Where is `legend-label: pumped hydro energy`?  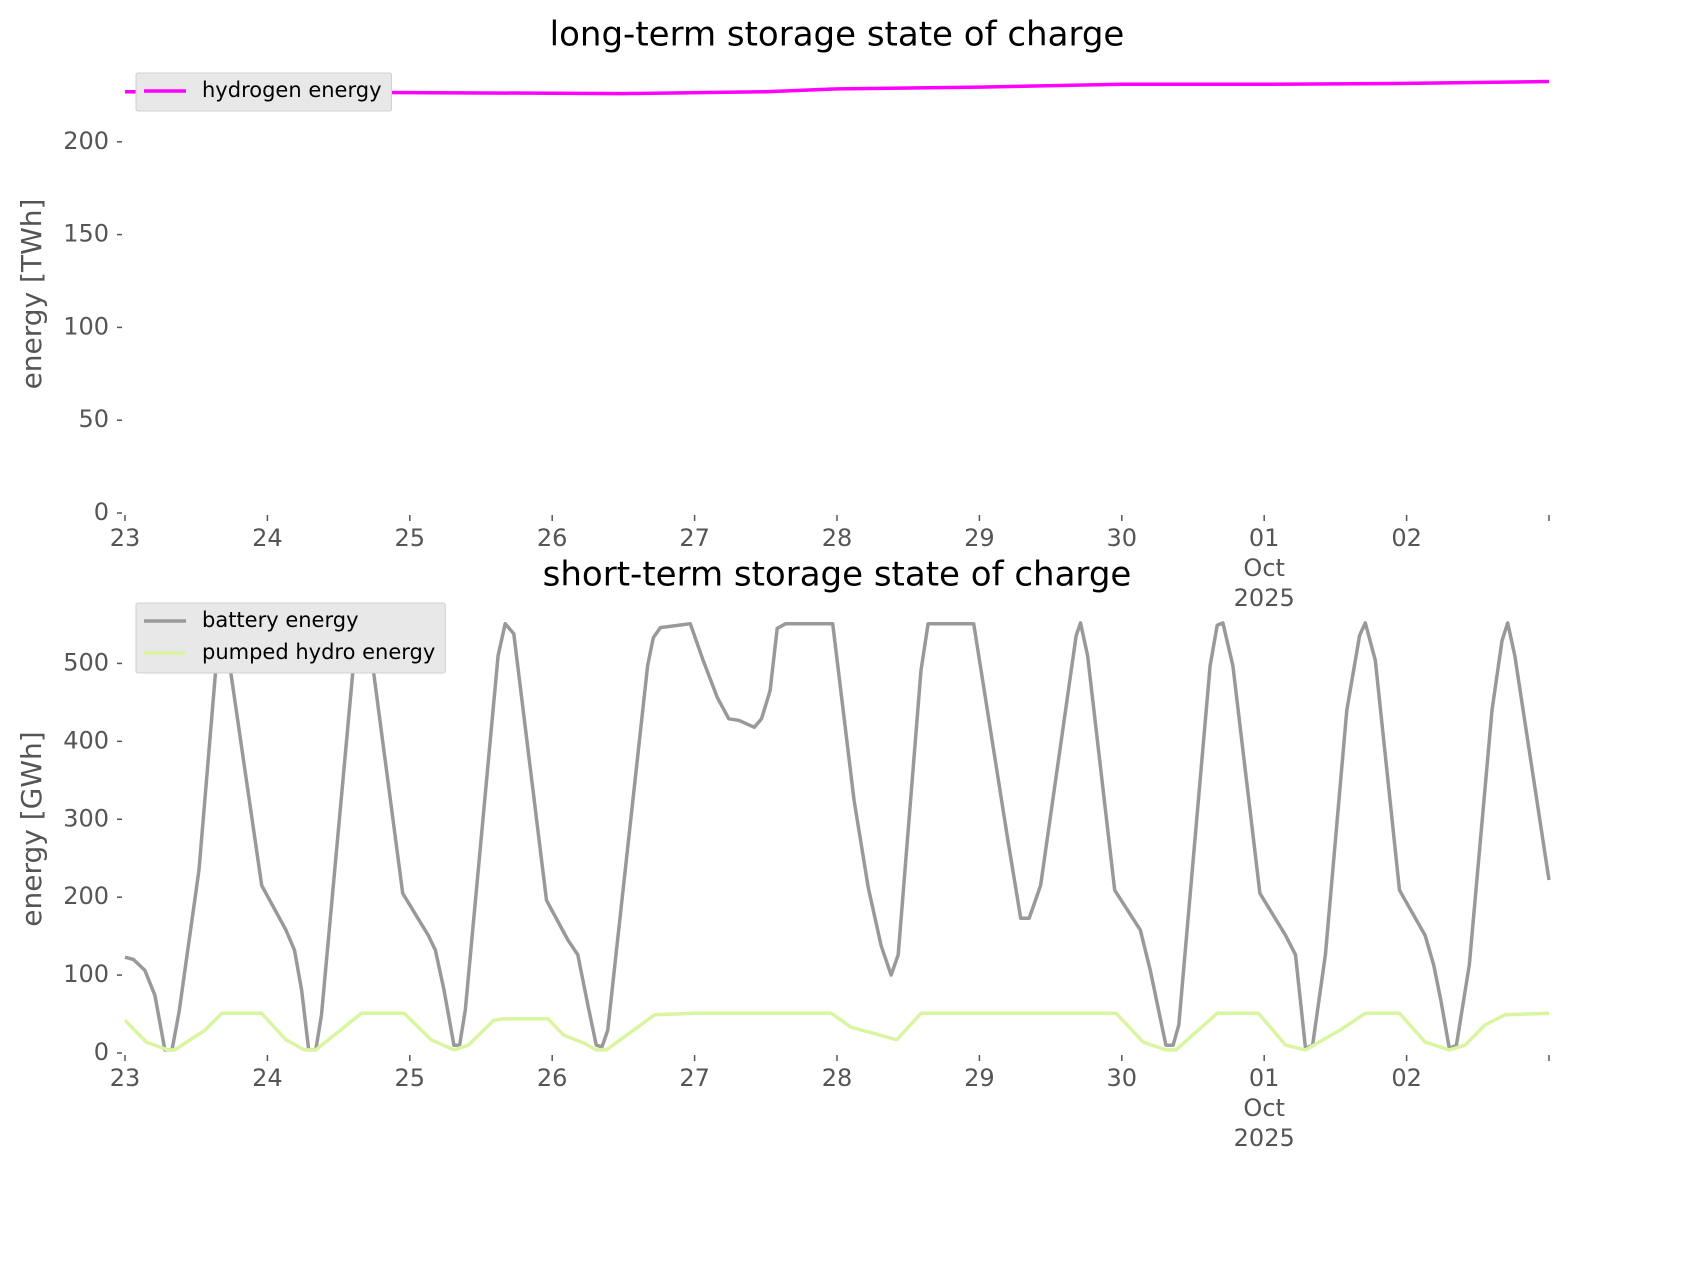 legend-label: pumped hydro energy is located at coordinates (318, 652).